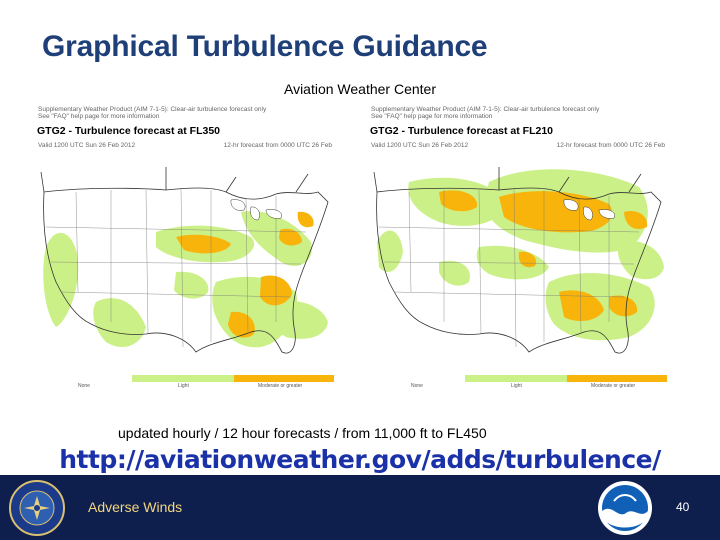 The height and width of the screenshot is (540, 720). Describe the element at coordinates (359, 89) in the screenshot. I see `slide-subtitle: Aviation Weather Center` at that location.